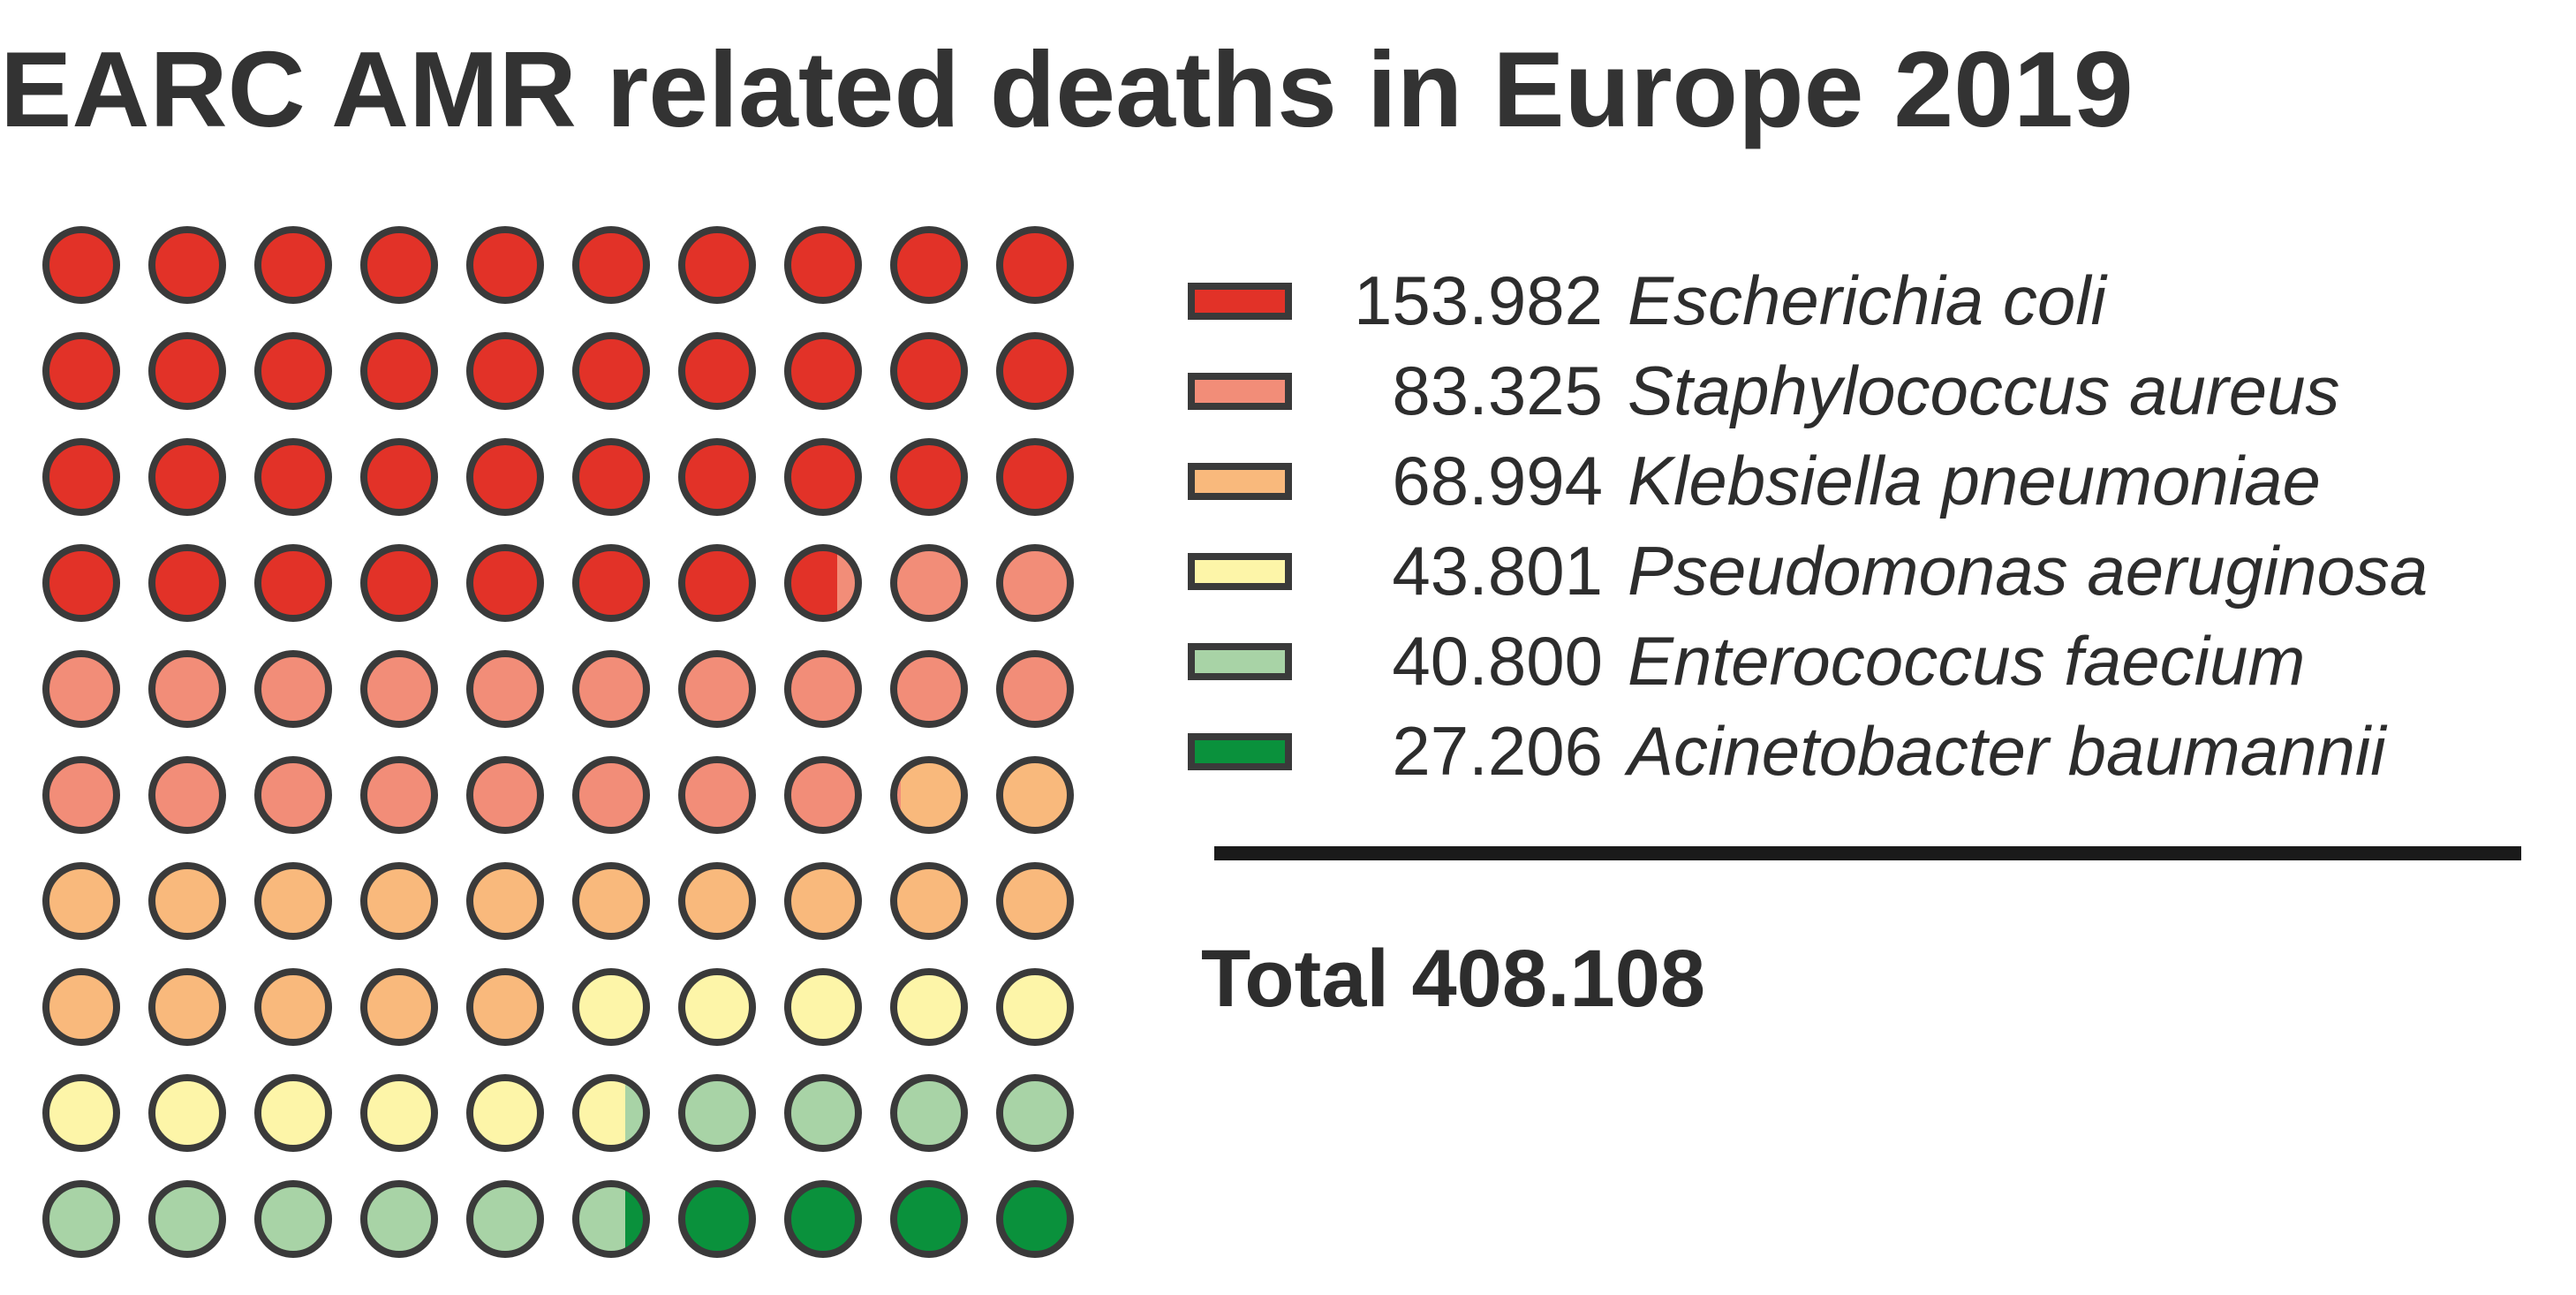 The width and height of the screenshot is (2576, 1295). I want to click on legend-value: 40.800, so click(1497, 661).